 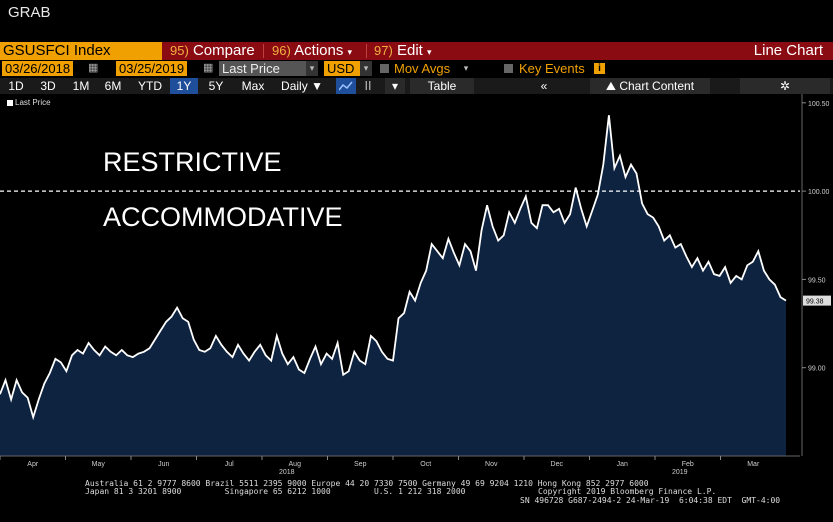 What do you see at coordinates (223, 50) in the screenshot?
I see `compare-label: Compare` at bounding box center [223, 50].